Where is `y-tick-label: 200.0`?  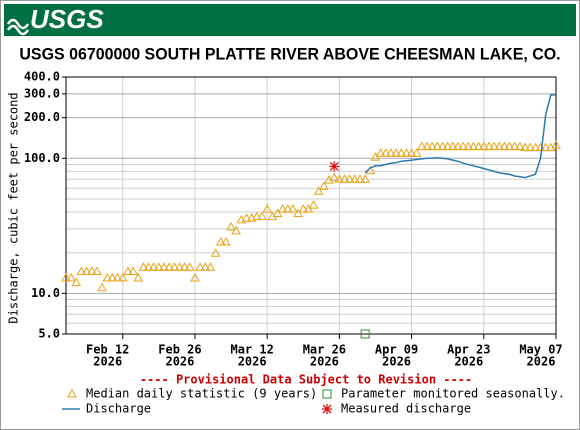 y-tick-label: 200.0 is located at coordinates (42, 117).